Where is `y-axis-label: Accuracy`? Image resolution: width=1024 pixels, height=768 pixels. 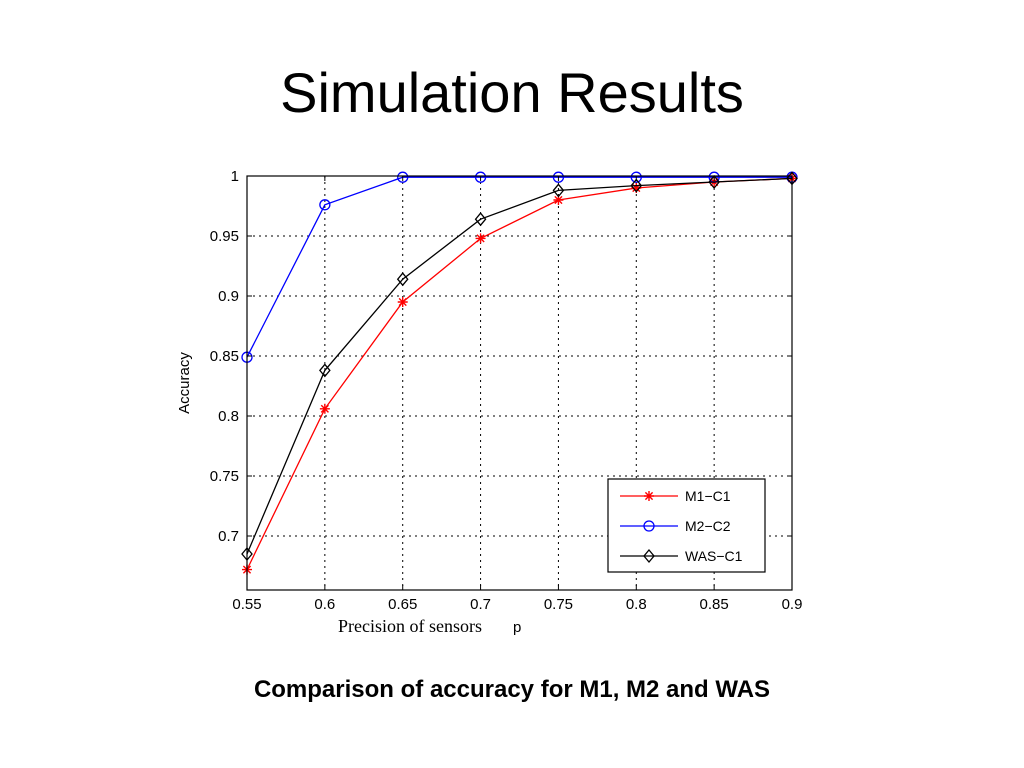 y-axis-label: Accuracy is located at coordinates (184, 383).